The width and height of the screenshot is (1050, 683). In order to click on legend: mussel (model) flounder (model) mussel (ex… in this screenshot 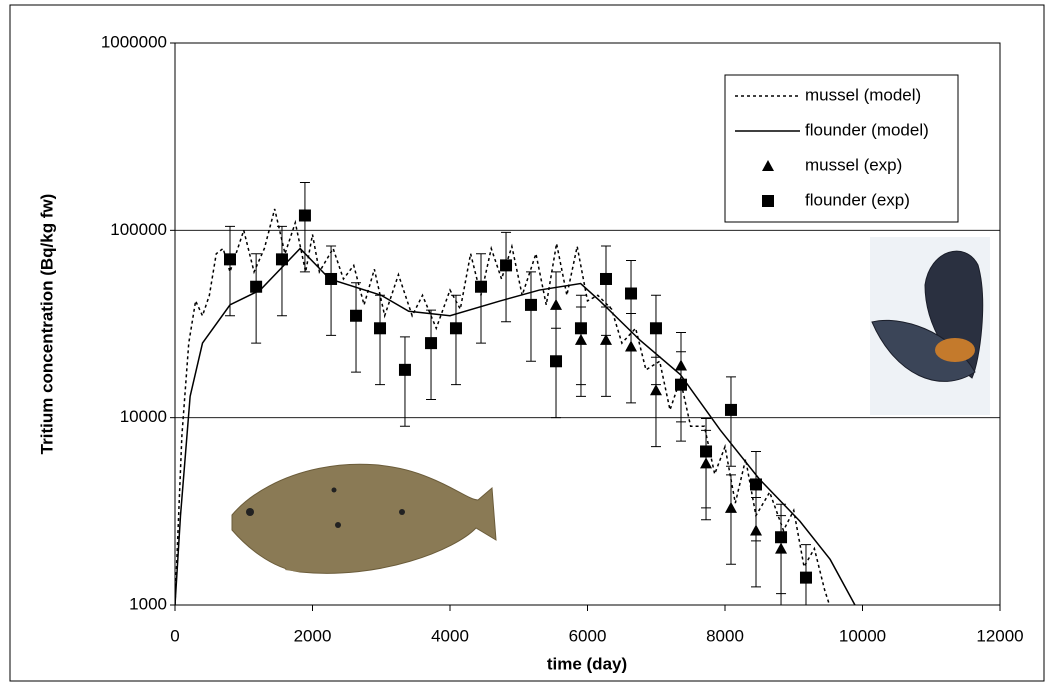, I will do `click(841, 148)`.